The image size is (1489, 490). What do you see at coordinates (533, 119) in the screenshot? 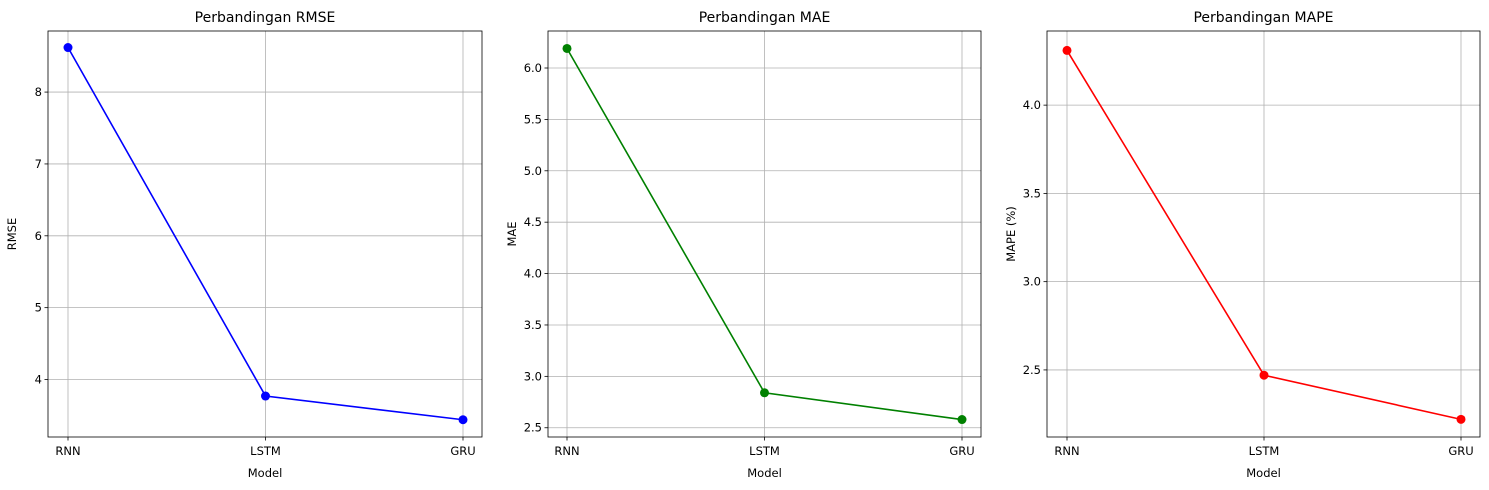
I see `y-tick-label: 5.5` at bounding box center [533, 119].